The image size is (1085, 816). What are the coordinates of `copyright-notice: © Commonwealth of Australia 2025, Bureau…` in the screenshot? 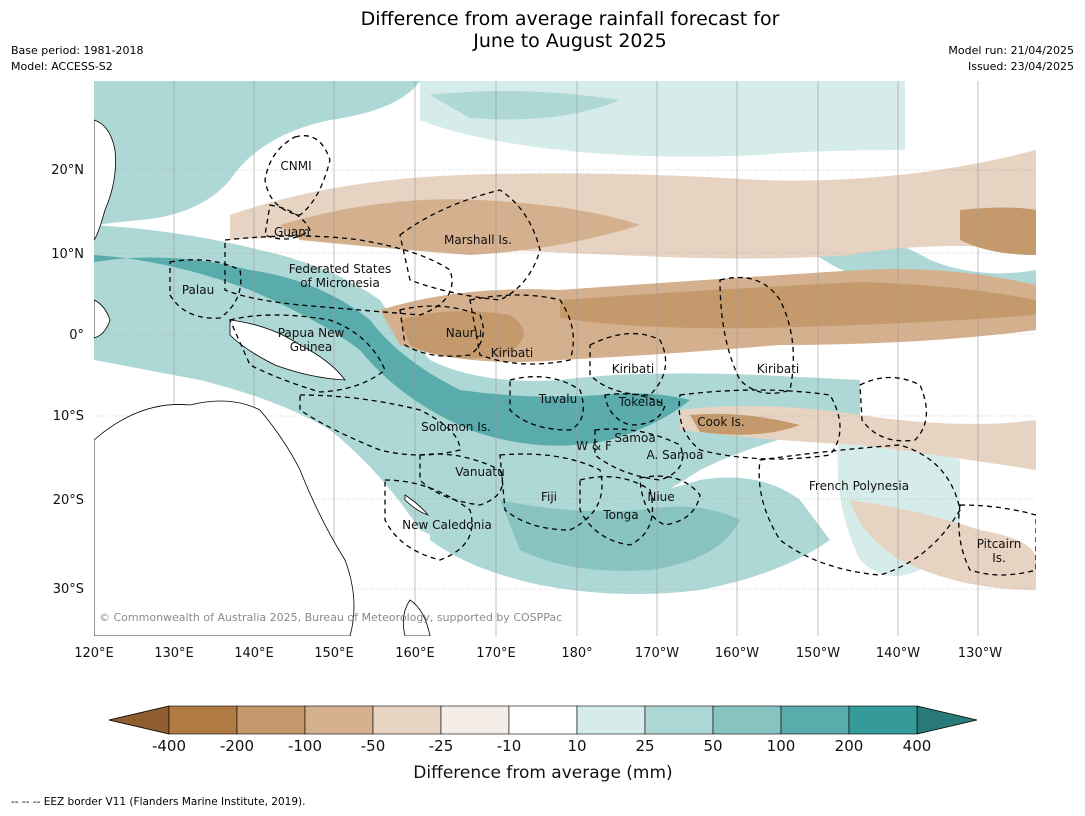 It's located at (330, 617).